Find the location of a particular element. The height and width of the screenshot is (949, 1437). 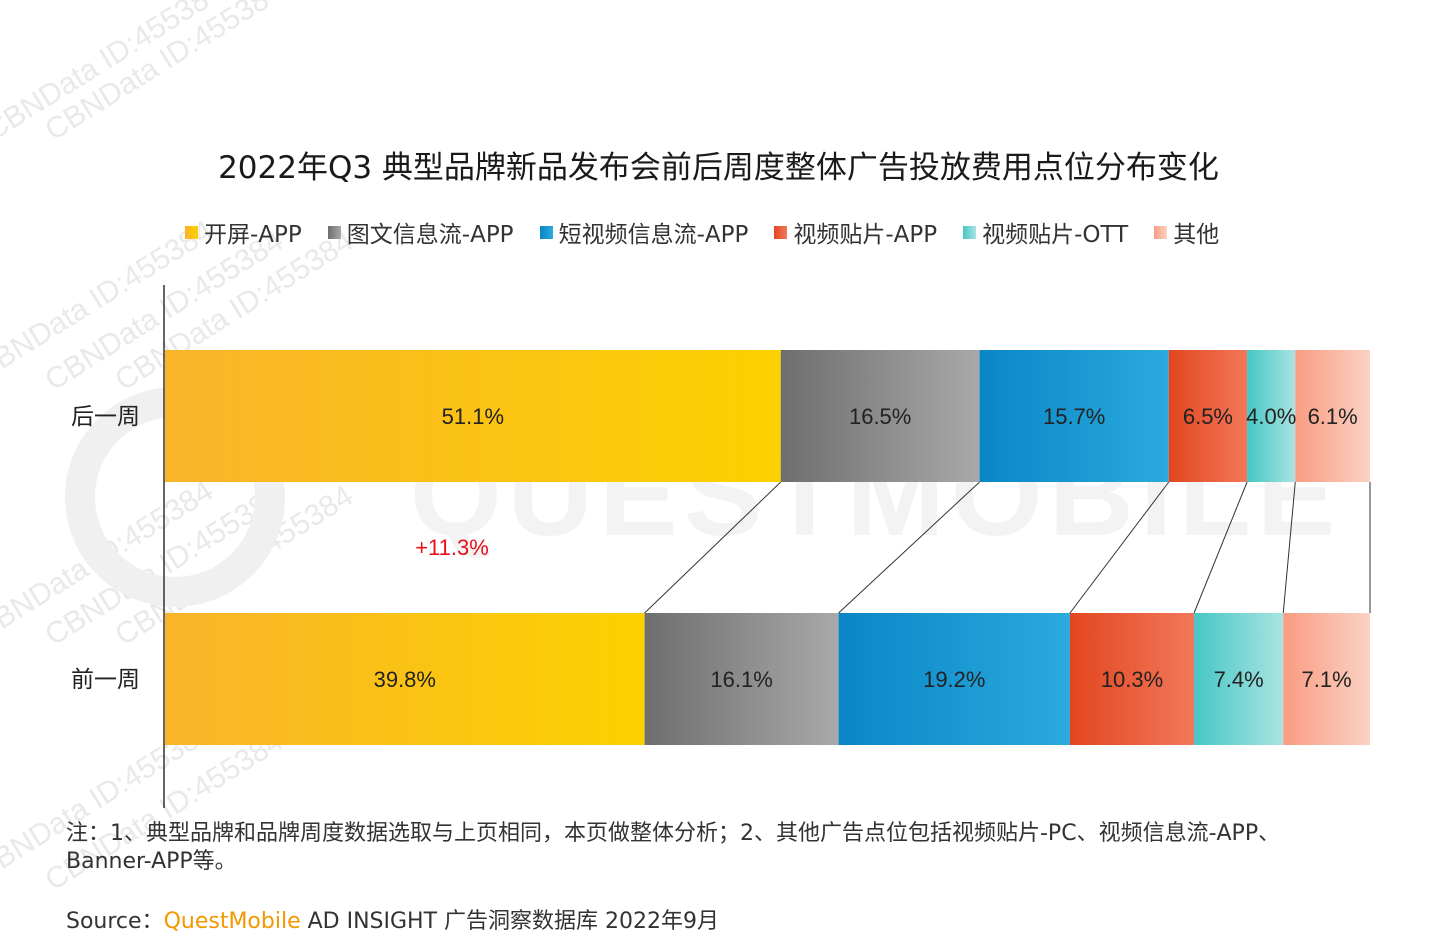

change-annotation: +11.3% is located at coordinates (452, 547).